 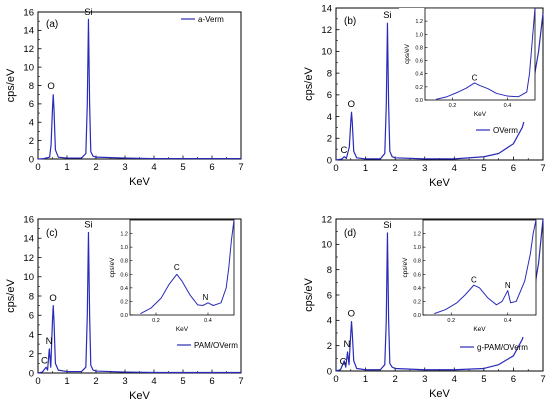 What do you see at coordinates (216, 345) in the screenshot?
I see `legend-entry: PAM/OVerm` at bounding box center [216, 345].